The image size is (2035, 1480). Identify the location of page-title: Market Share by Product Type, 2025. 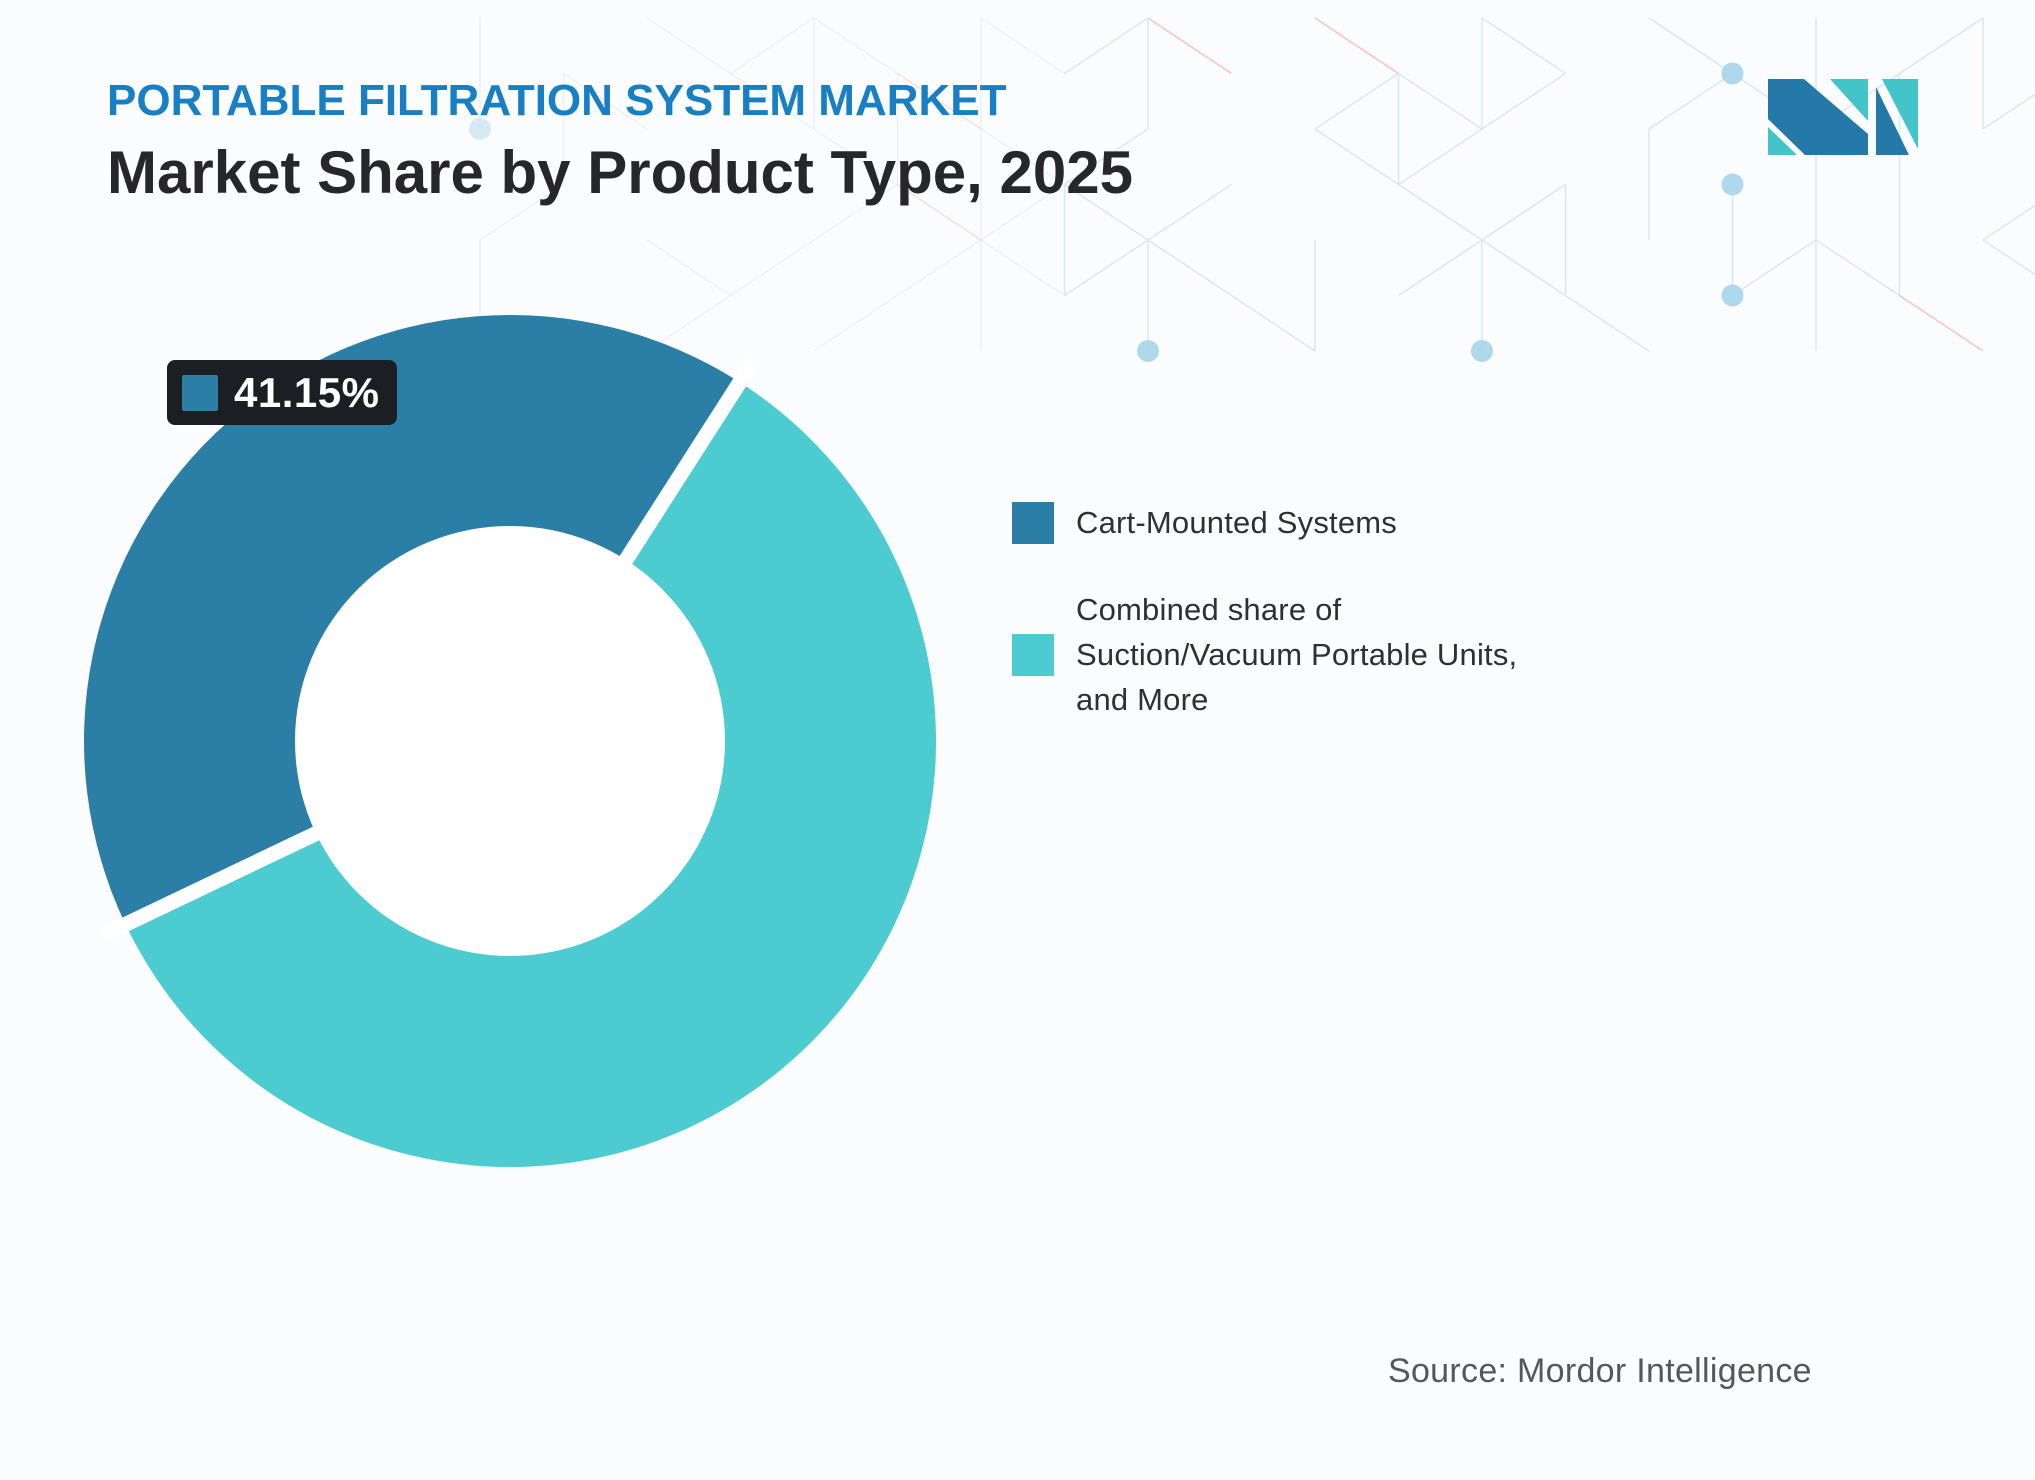
(620, 173).